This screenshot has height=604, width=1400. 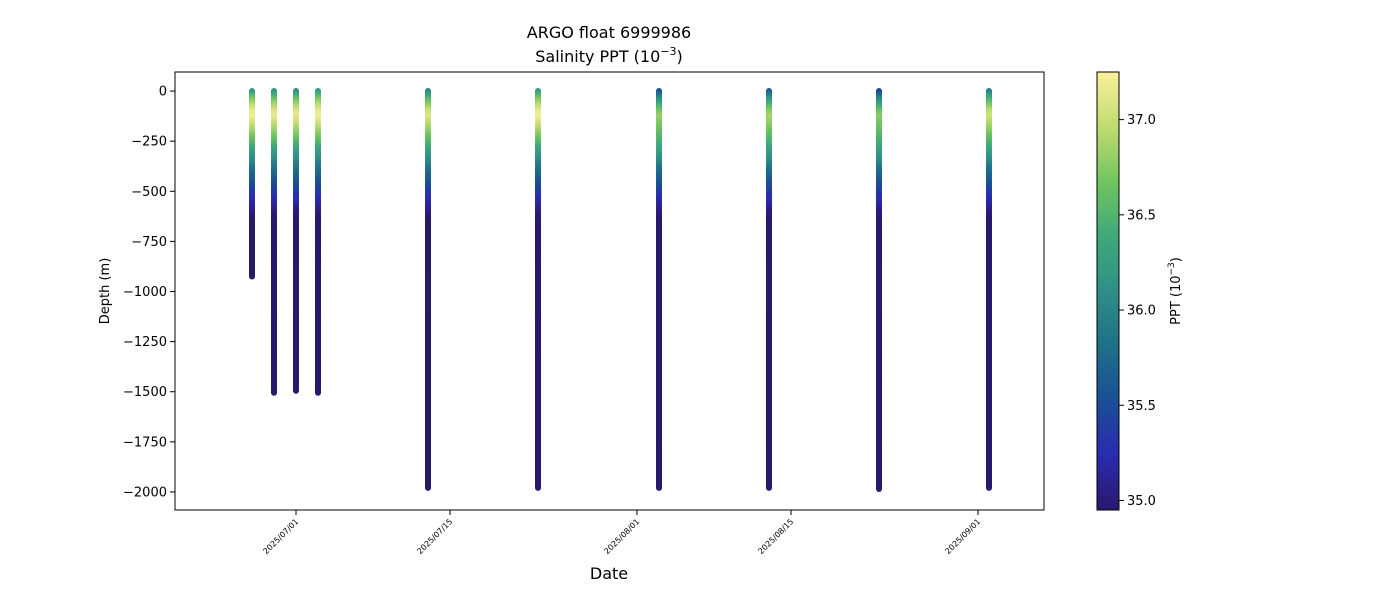 I want to click on y-tick-label: −2000, so click(x=145, y=492).